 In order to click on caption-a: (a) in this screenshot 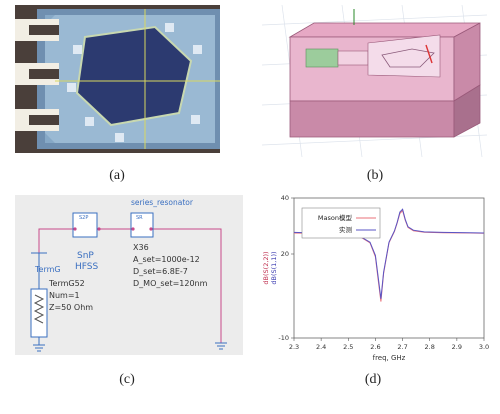, I will do `click(117, 175)`.